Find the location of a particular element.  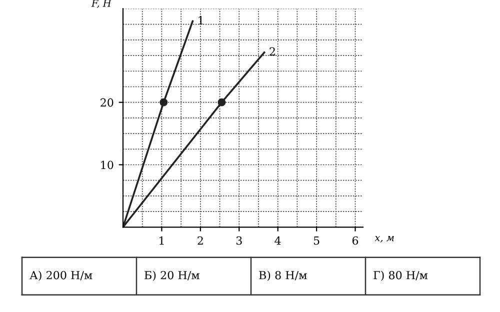

text: Г) 80 Н/м is located at coordinates (401, 275).